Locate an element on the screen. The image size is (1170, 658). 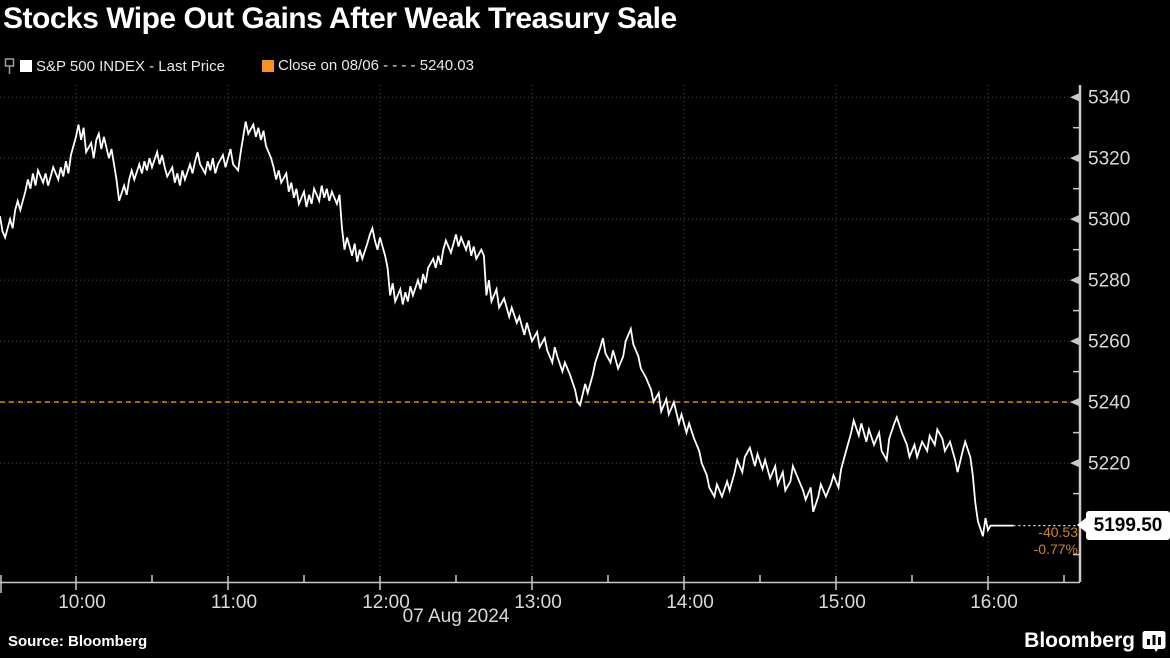
series-marker-orange is located at coordinates (268, 65).